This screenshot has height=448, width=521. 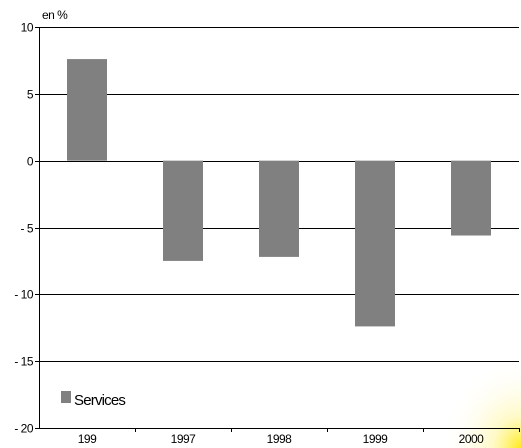 What do you see at coordinates (66, 397) in the screenshot?
I see `legend-swatch-services` at bounding box center [66, 397].